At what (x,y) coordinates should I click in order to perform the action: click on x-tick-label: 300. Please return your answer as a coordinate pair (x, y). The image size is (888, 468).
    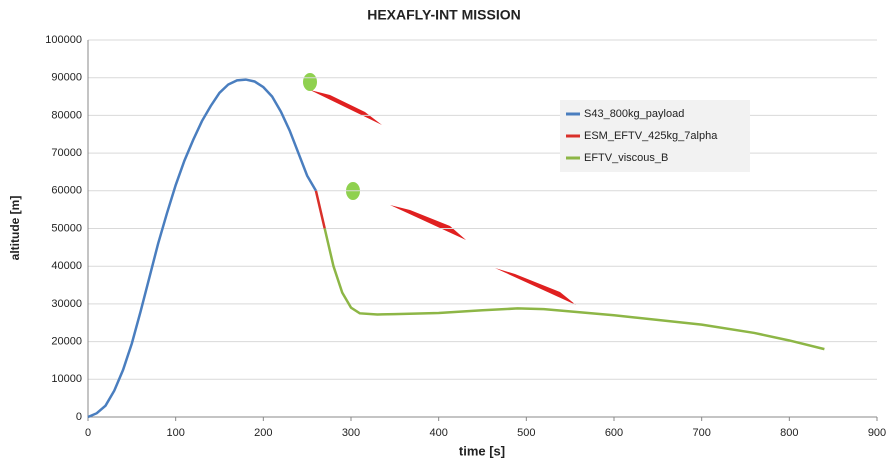
    Looking at the image, I should click on (351, 433).